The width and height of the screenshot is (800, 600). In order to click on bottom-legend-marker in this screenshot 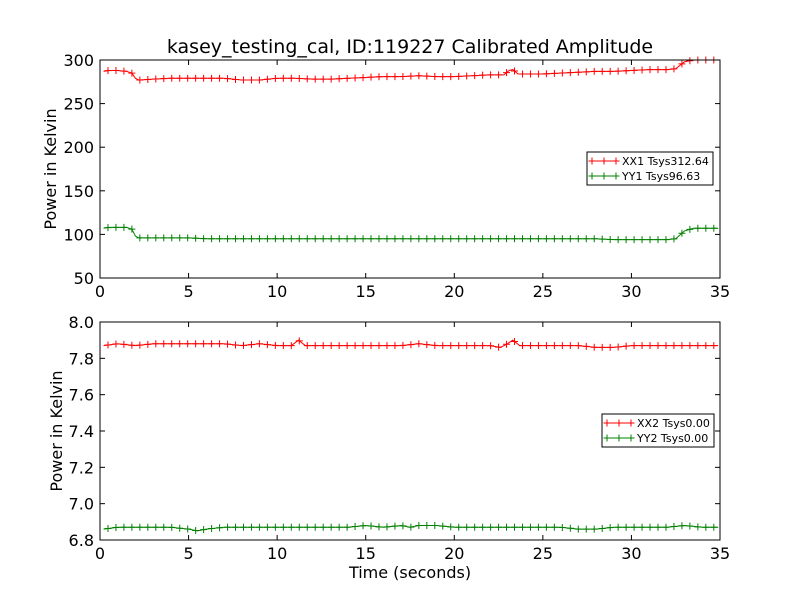, I will do `click(607, 438)`.